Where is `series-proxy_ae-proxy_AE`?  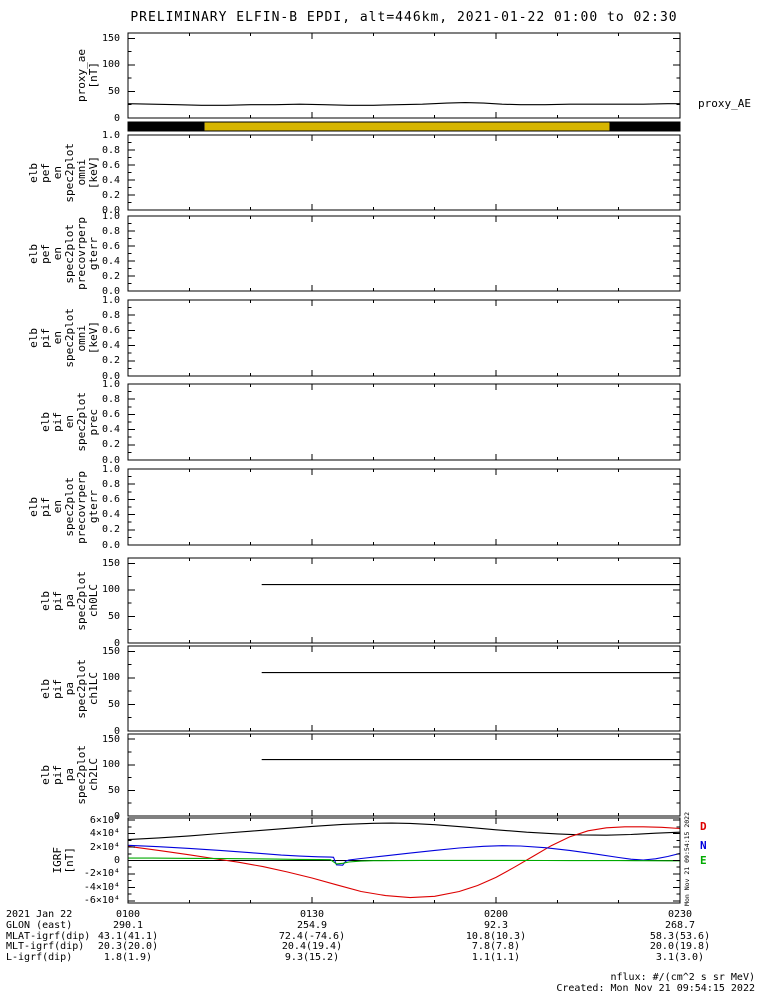 series-proxy_ae-proxy_AE is located at coordinates (404, 104).